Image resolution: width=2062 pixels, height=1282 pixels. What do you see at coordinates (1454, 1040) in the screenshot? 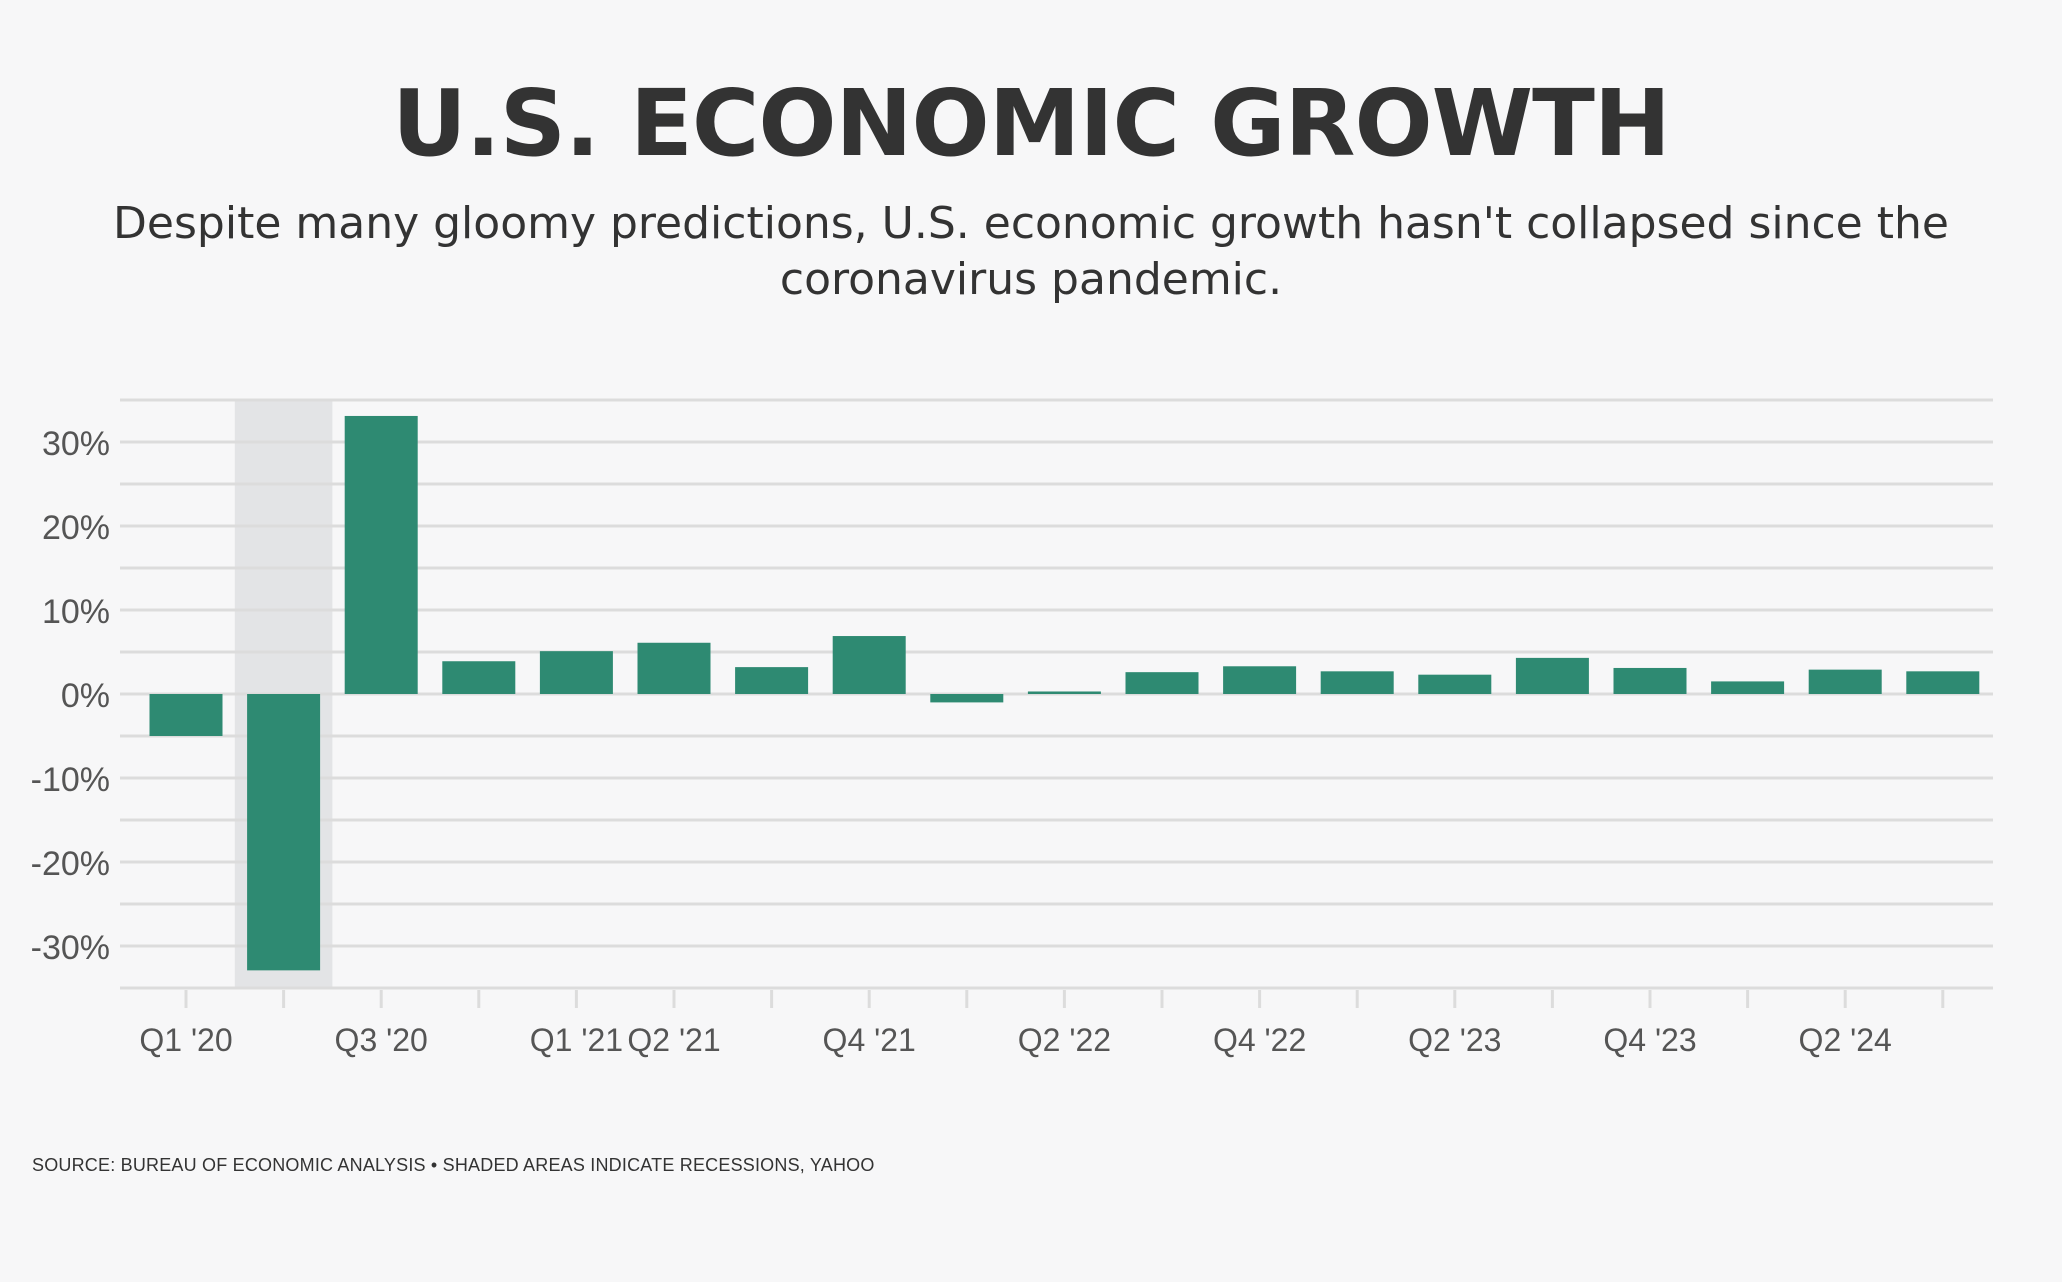
I see `x-tick-label: Q2 '23` at bounding box center [1454, 1040].